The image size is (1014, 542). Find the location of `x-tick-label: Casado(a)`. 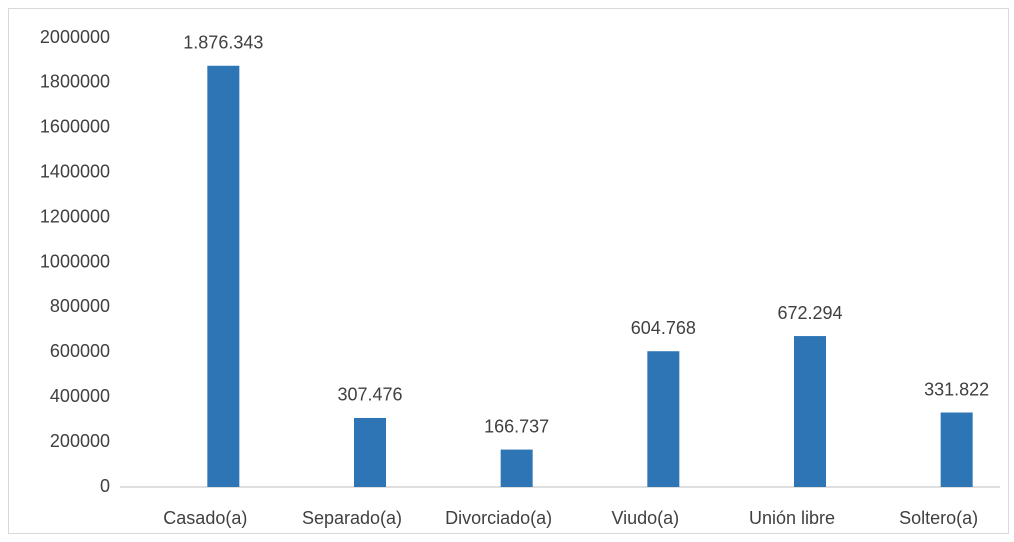

x-tick-label: Casado(a) is located at coordinates (205, 518).